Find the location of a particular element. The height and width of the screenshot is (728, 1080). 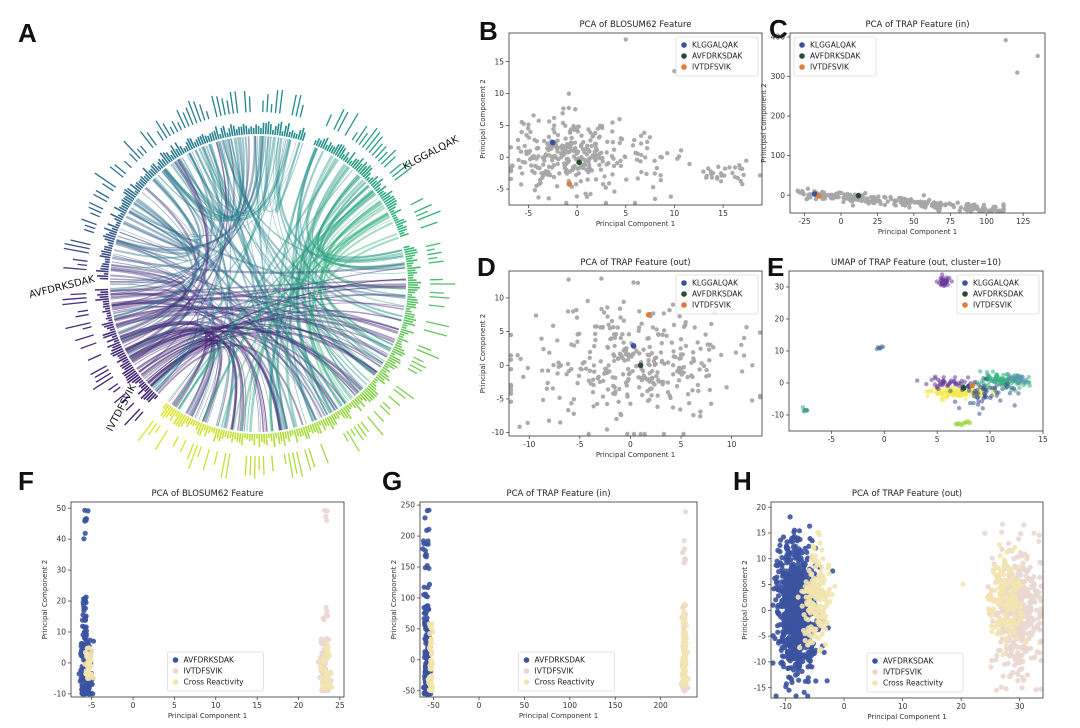

y-tick-label: -10 is located at coordinates (498, 432).